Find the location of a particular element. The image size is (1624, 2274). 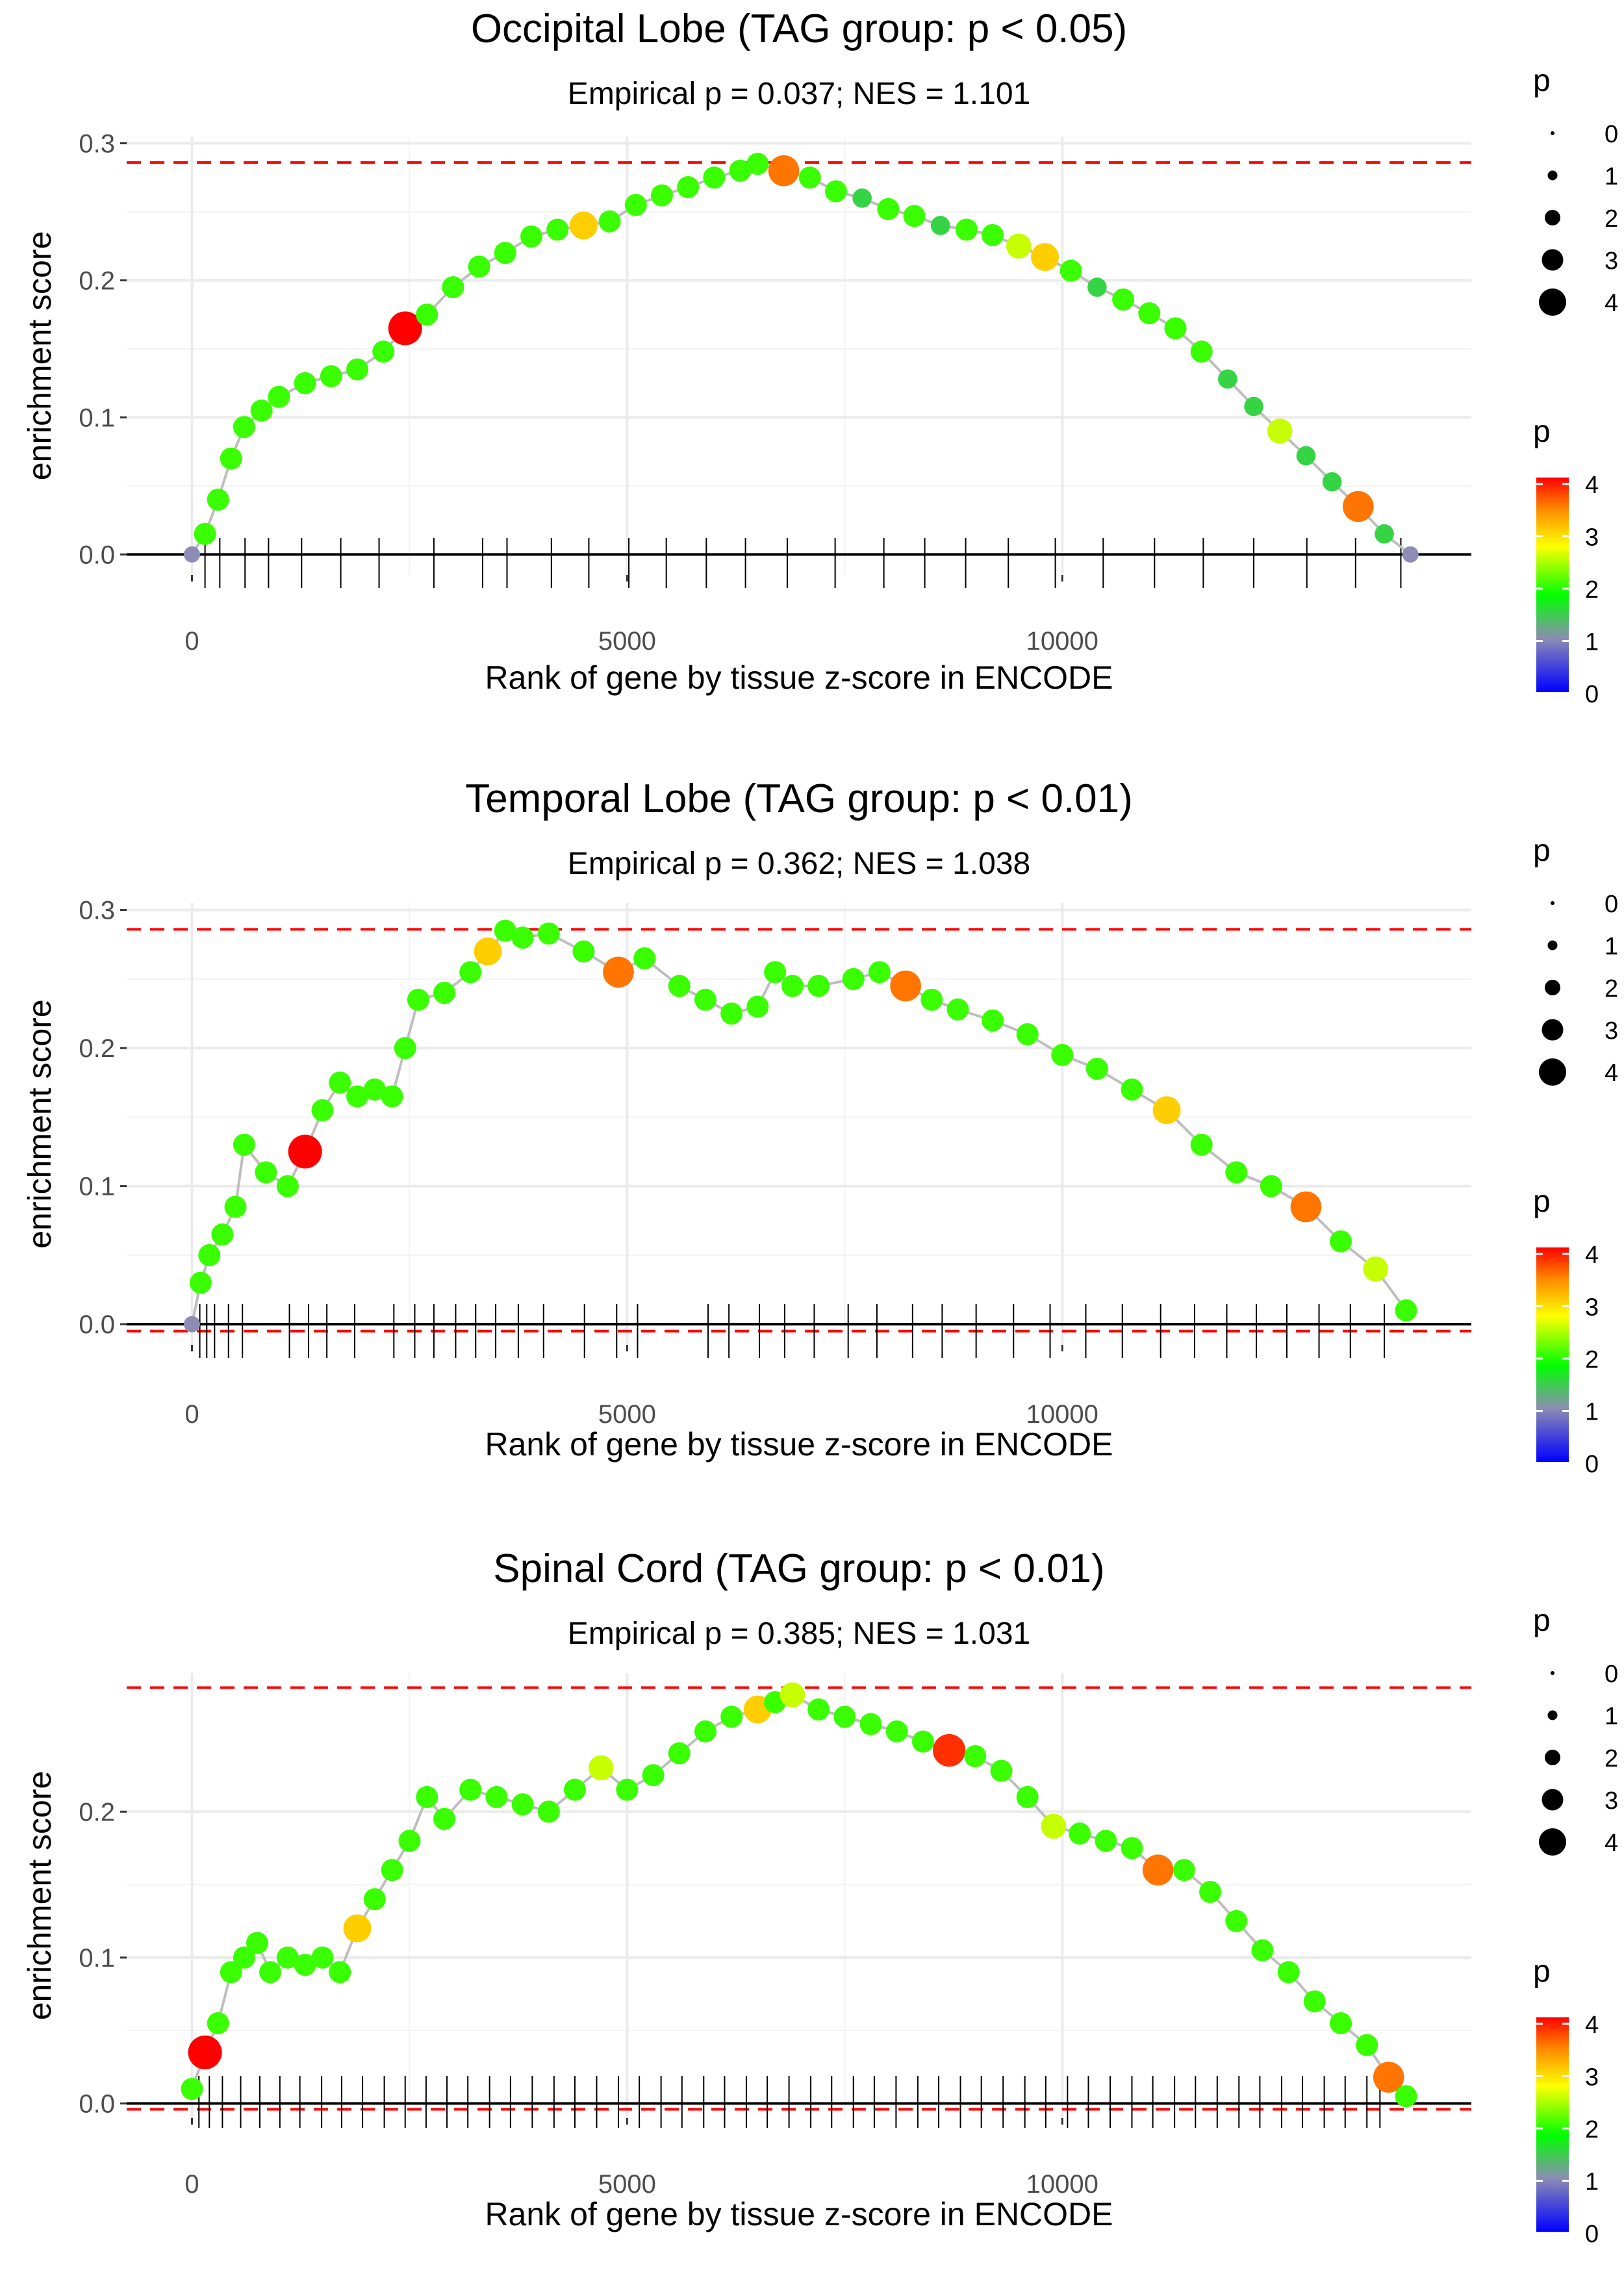

size-legend-title: p is located at coordinates (1542, 1620).